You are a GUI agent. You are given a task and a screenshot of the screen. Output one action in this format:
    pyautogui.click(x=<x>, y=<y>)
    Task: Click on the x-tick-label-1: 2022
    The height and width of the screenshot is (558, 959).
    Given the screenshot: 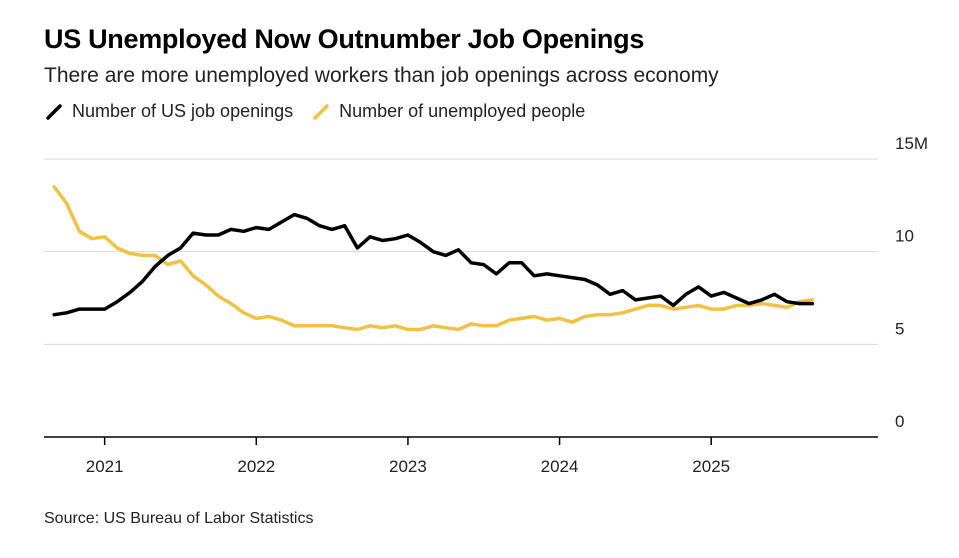 What is the action you would take?
    pyautogui.click(x=256, y=466)
    